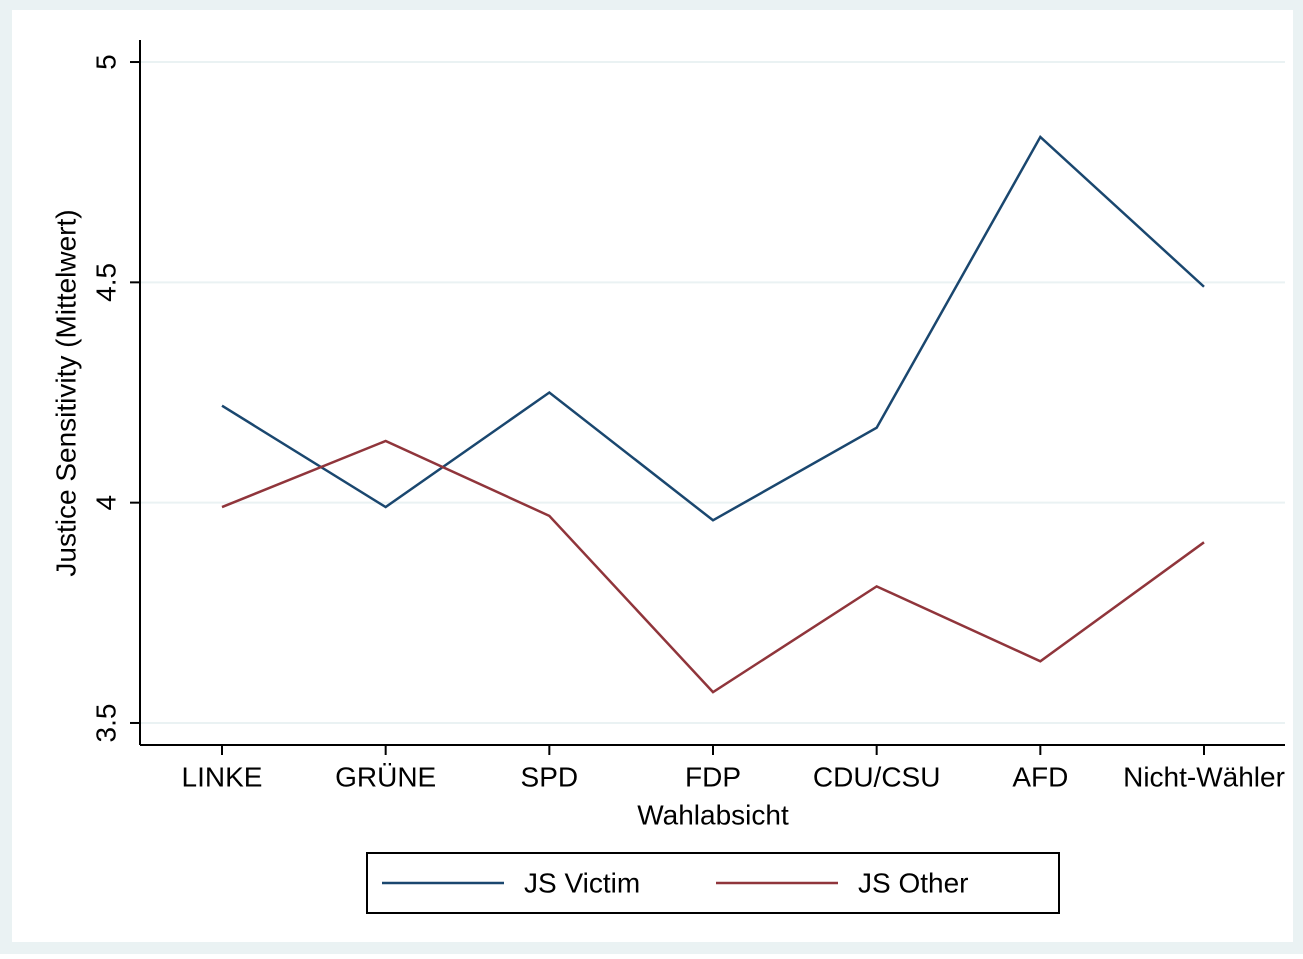 Image resolution: width=1303 pixels, height=959 pixels. Describe the element at coordinates (65, 392) in the screenshot. I see `y-axis-title: Justice Sensitivity (Mittelwert)` at that location.